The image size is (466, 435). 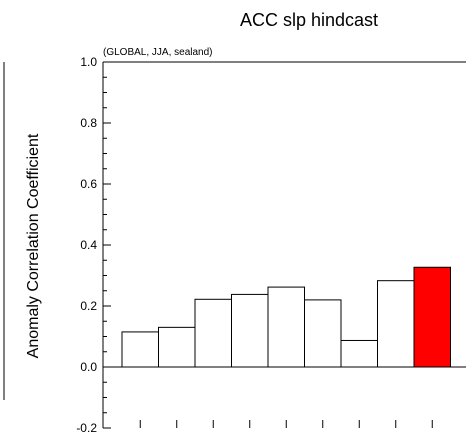 I want to click on bar-highlighted, so click(x=432, y=317).